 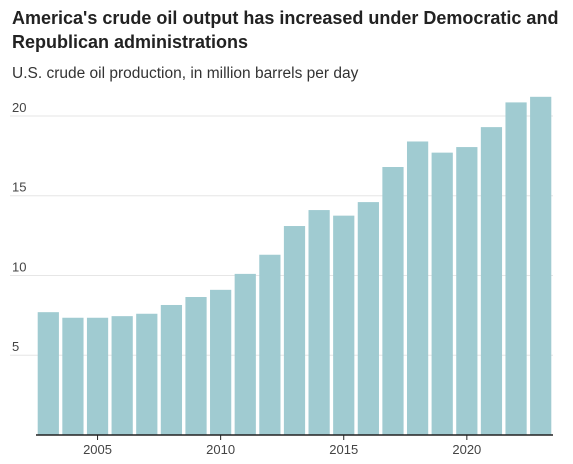 What do you see at coordinates (368, 318) in the screenshot?
I see `bar-2016` at bounding box center [368, 318].